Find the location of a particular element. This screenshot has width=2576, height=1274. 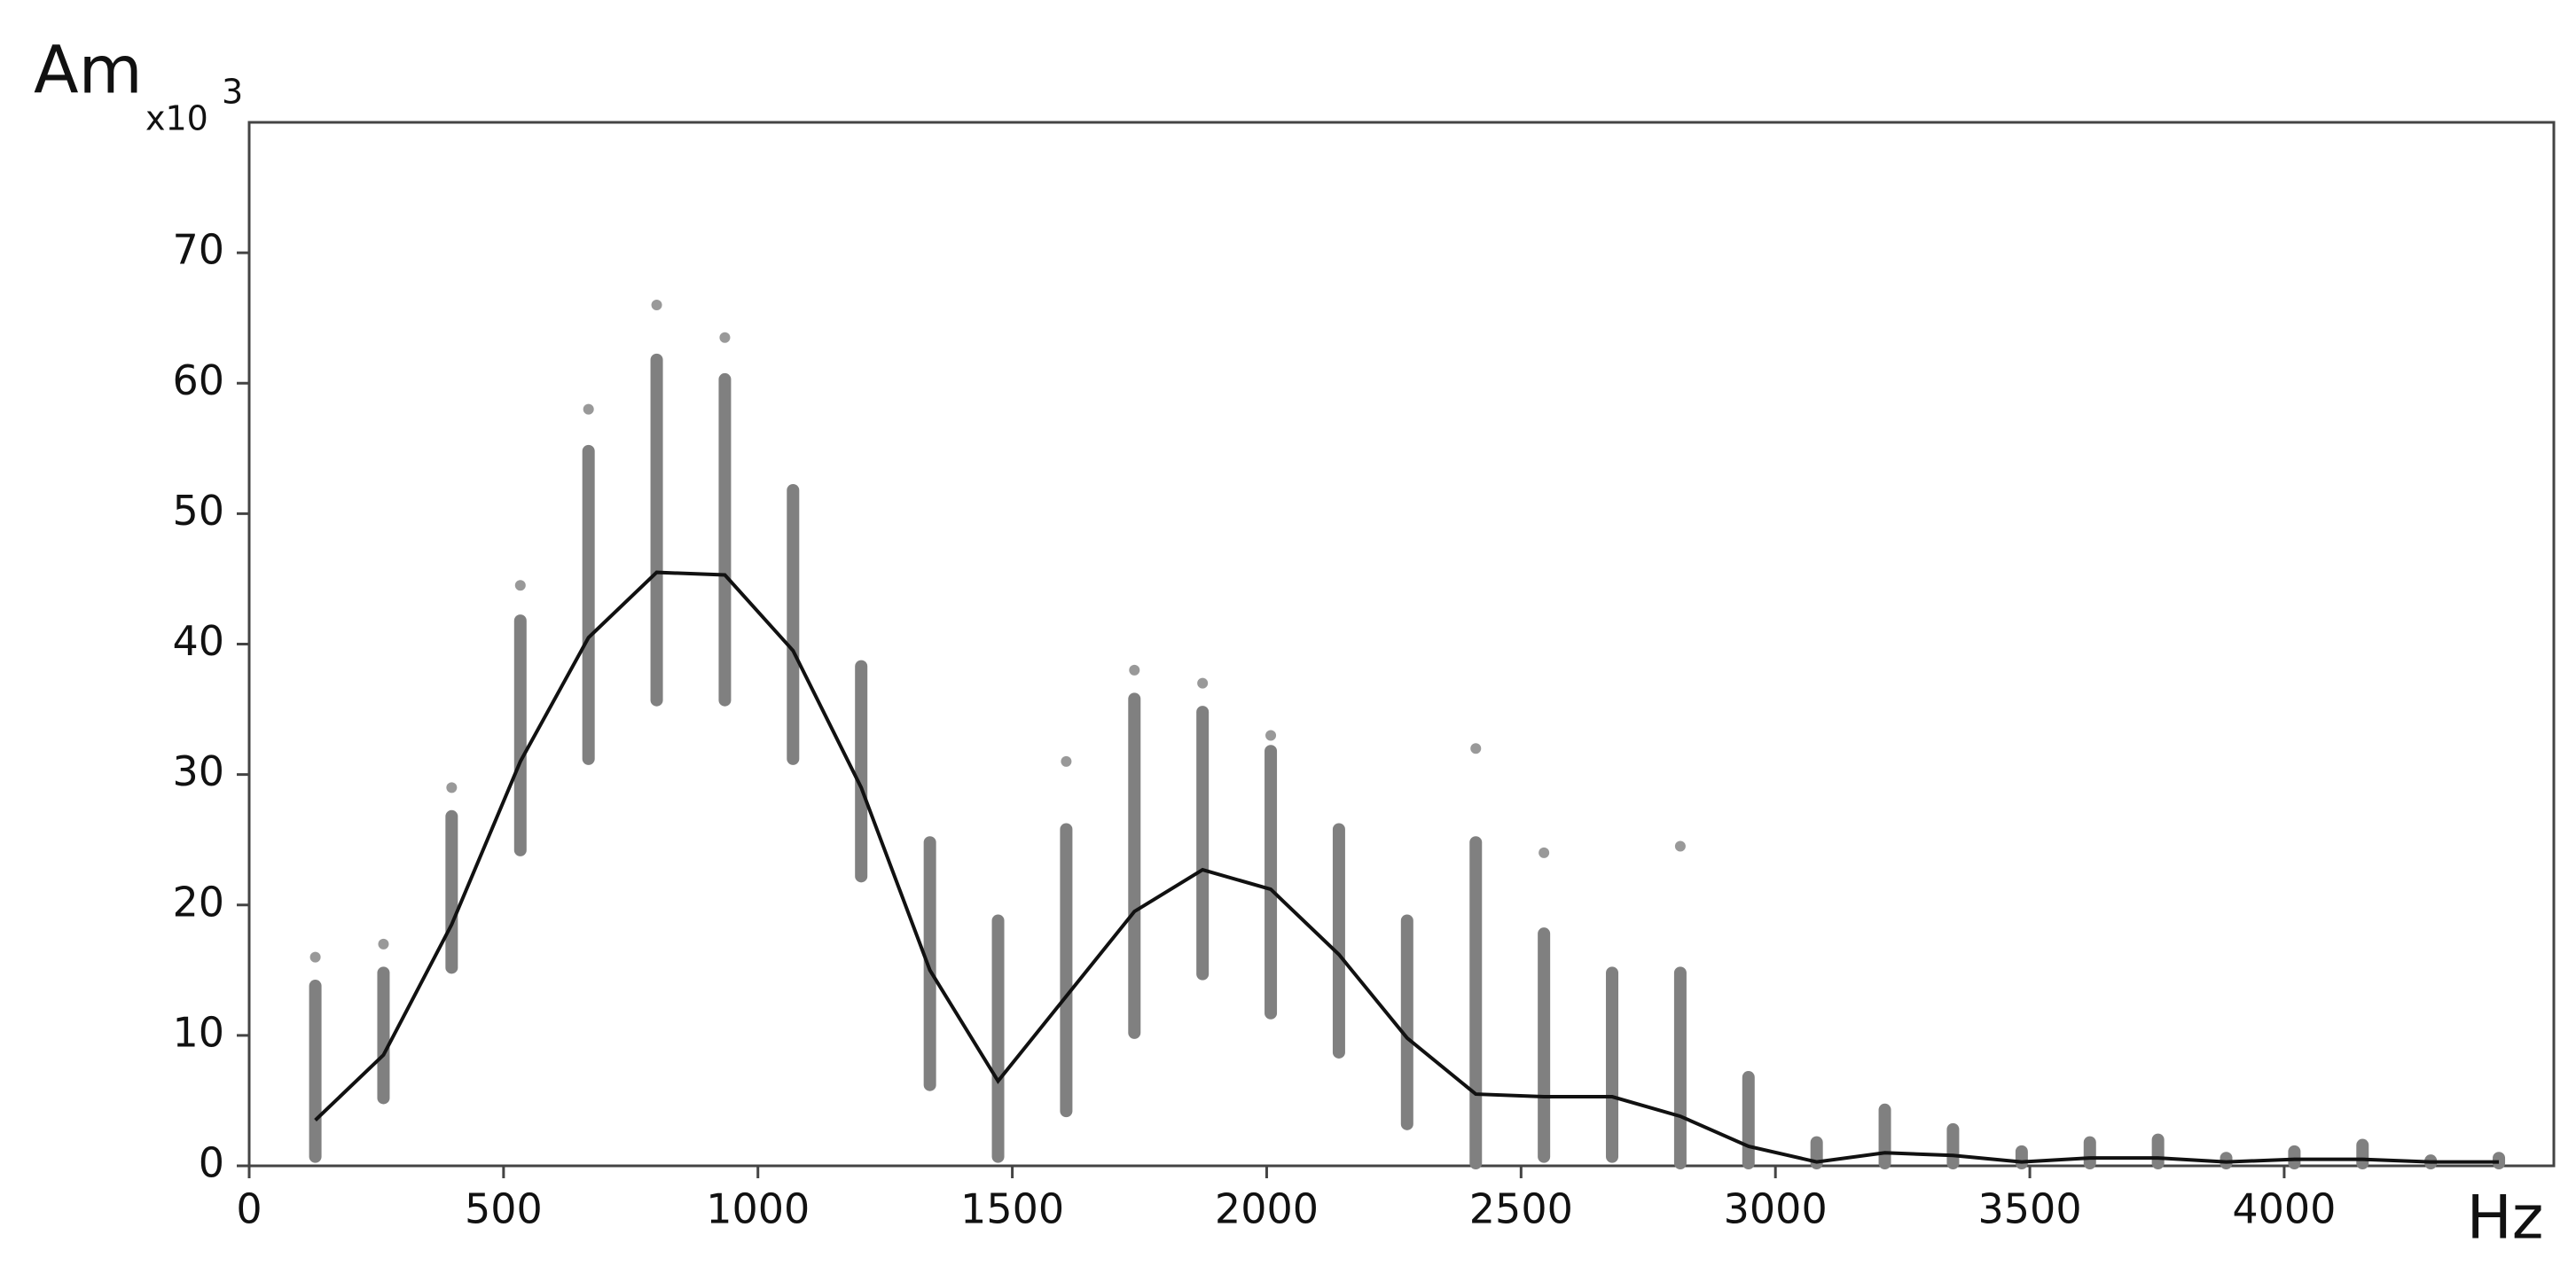

x-tick-label: 4000 is located at coordinates (2284, 1209).